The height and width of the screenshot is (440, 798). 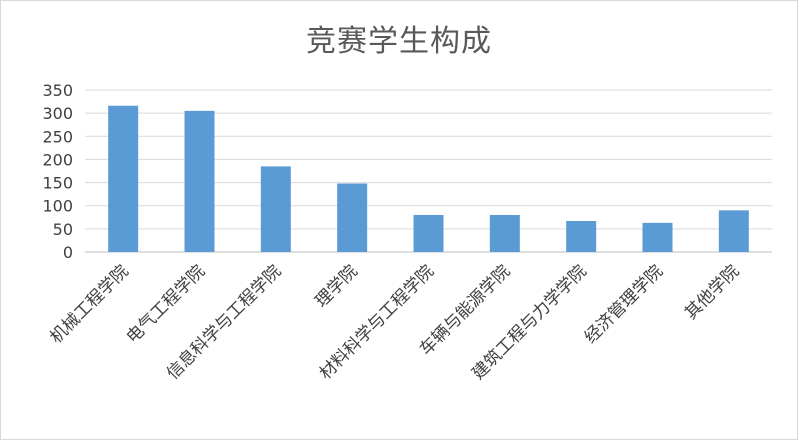 I want to click on y-tick-label: 200, so click(x=57, y=159).